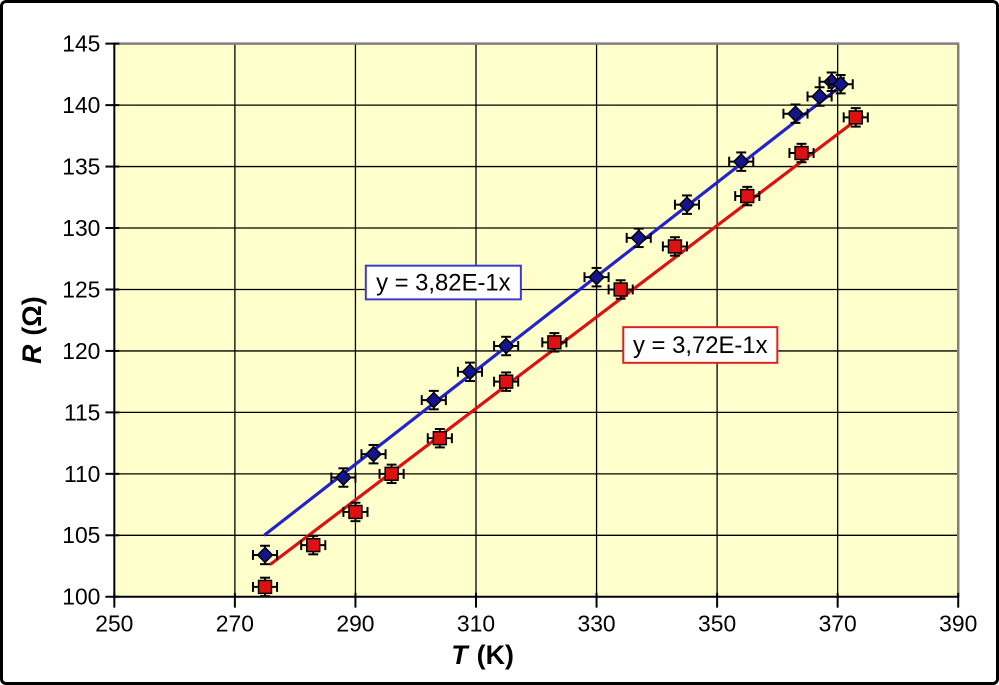  I want to click on equation-label-blue-diamond-series: y = 3,82E-1x, so click(443, 282).